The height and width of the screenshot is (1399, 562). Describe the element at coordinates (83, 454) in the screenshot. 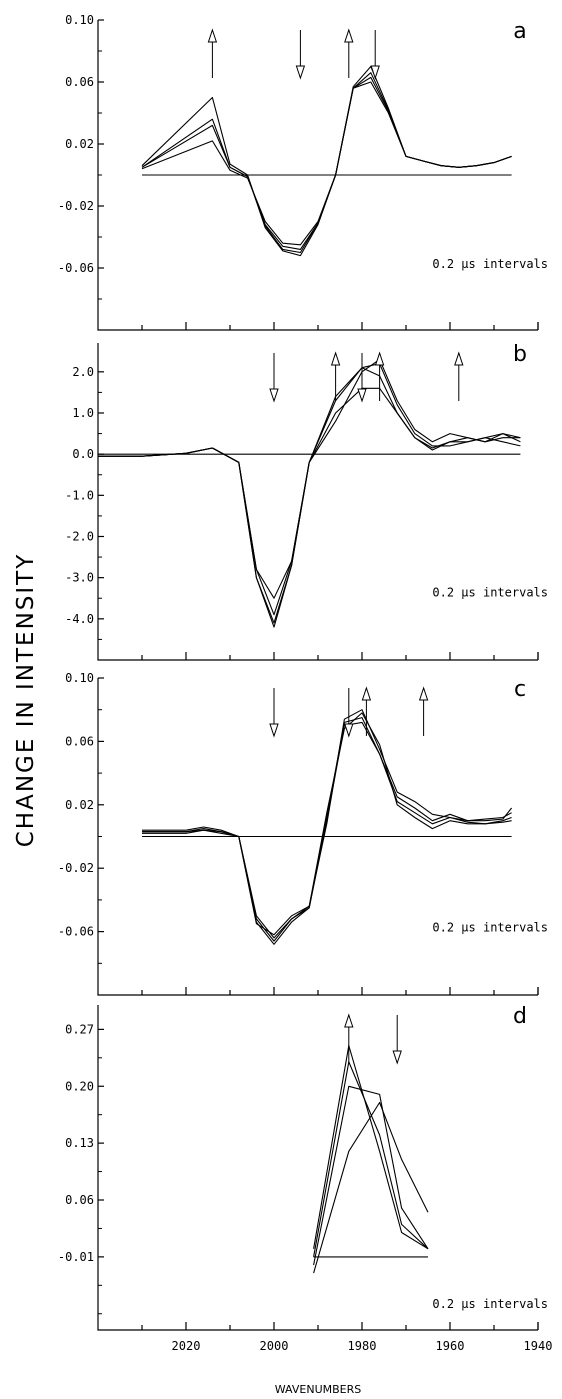

I see `y-tick-label: 0.0` at that location.